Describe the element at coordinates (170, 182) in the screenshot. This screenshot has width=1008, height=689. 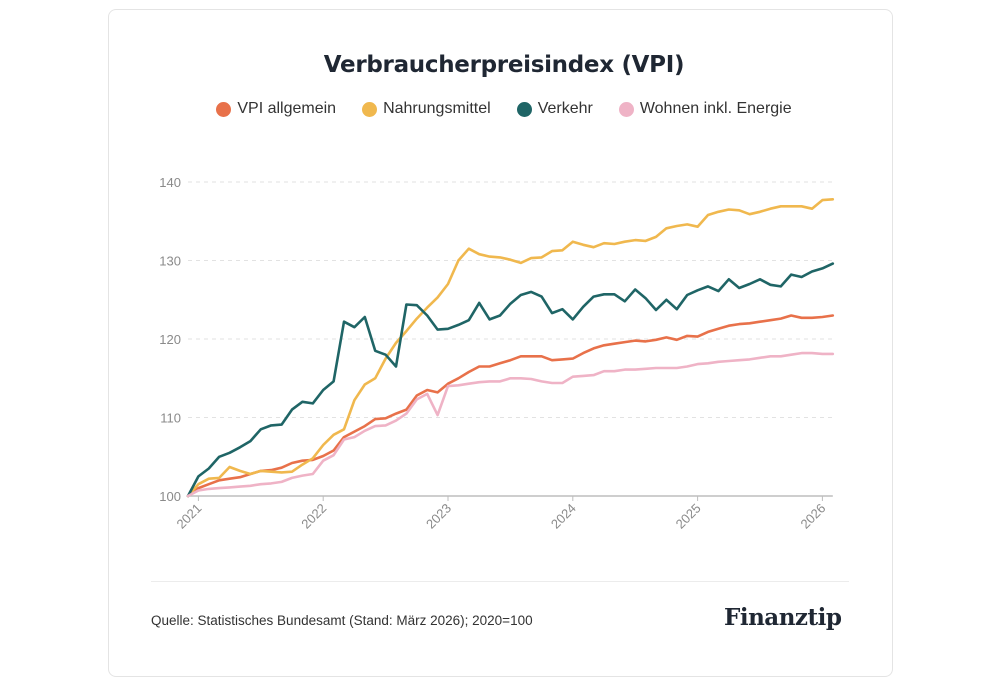
I see `y-tick-label: 140` at that location.